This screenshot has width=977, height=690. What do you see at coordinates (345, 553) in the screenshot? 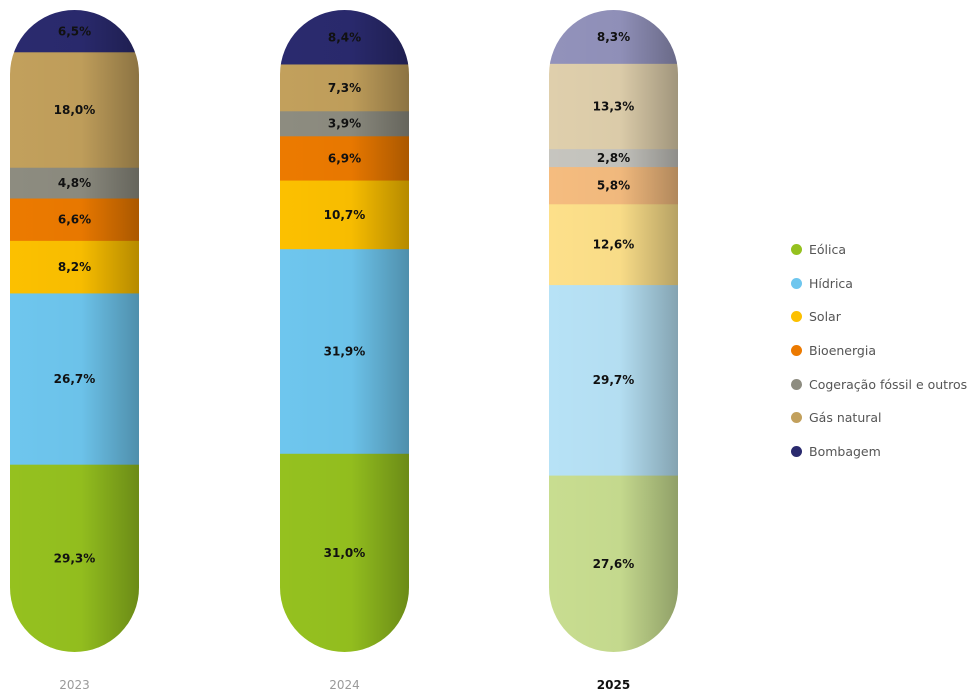
I see `data-label-2024-0: 31,0%` at bounding box center [345, 553].